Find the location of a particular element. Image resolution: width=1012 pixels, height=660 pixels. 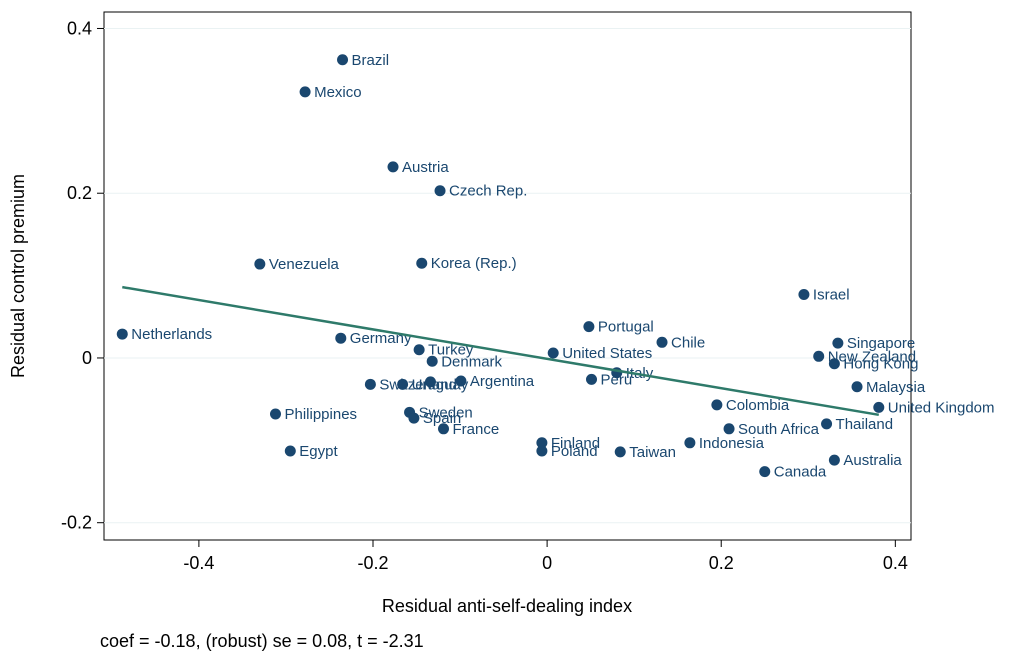

point-label: Austria is located at coordinates (425, 167).